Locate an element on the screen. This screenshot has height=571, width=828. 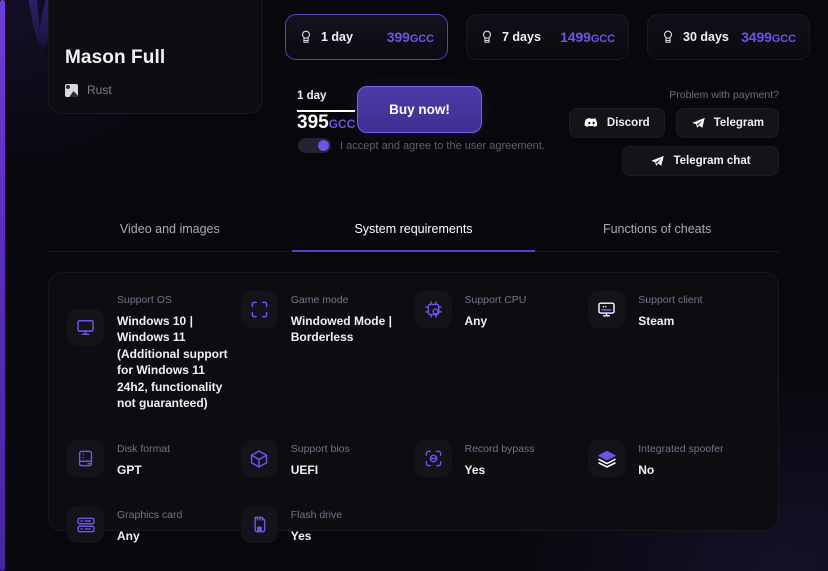
duration-option-7-days: 7 days 1499GCC is located at coordinates (547, 37).